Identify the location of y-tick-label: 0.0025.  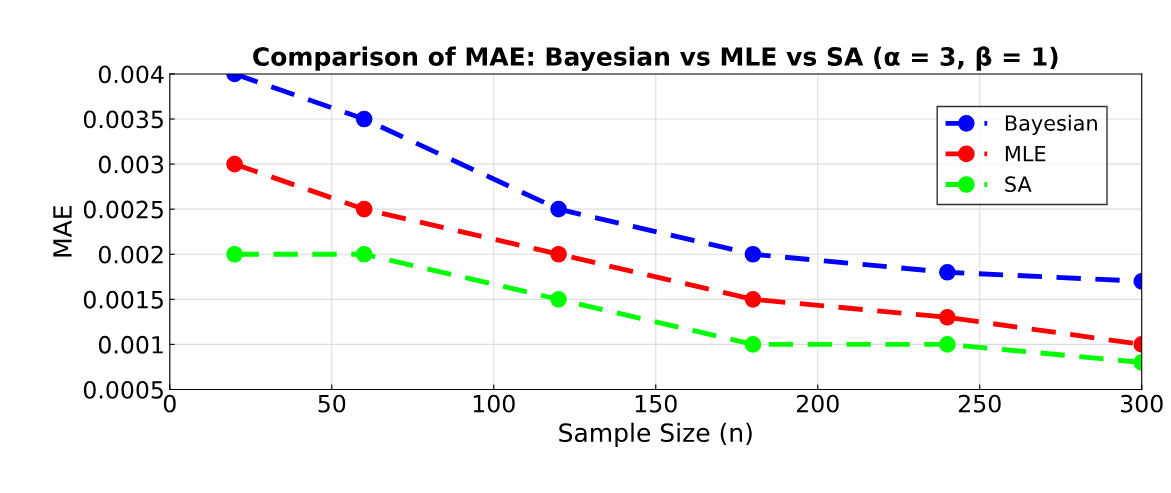
(123, 209).